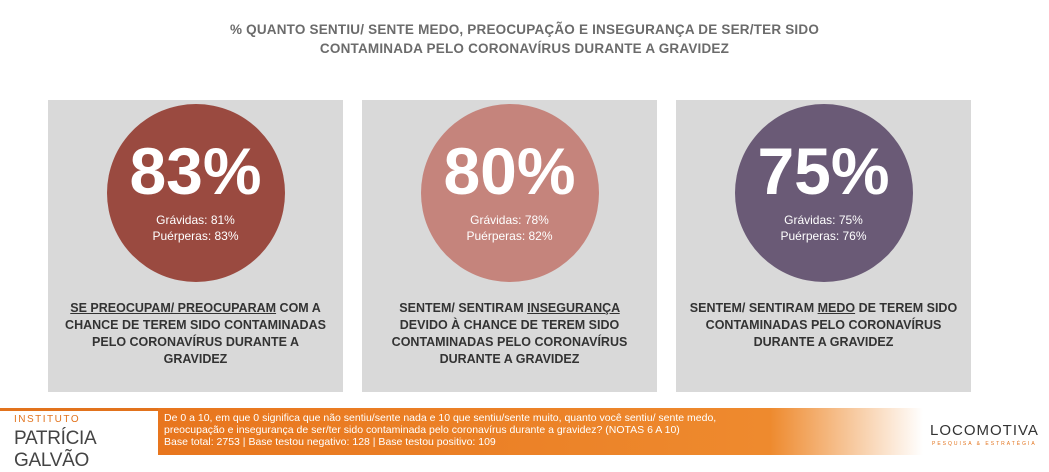  I want to click on details: Grávidas: 75% Puérperas: 76%, so click(824, 228).